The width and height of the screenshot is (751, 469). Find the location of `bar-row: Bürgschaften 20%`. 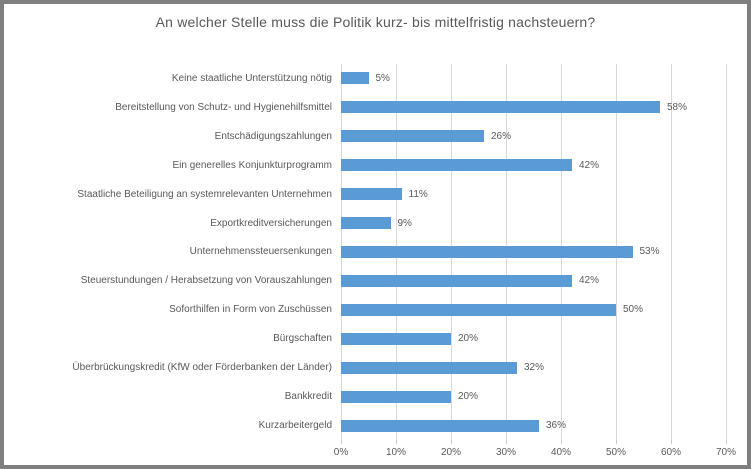

bar-row: Bürgschaften 20% is located at coordinates (365, 338).